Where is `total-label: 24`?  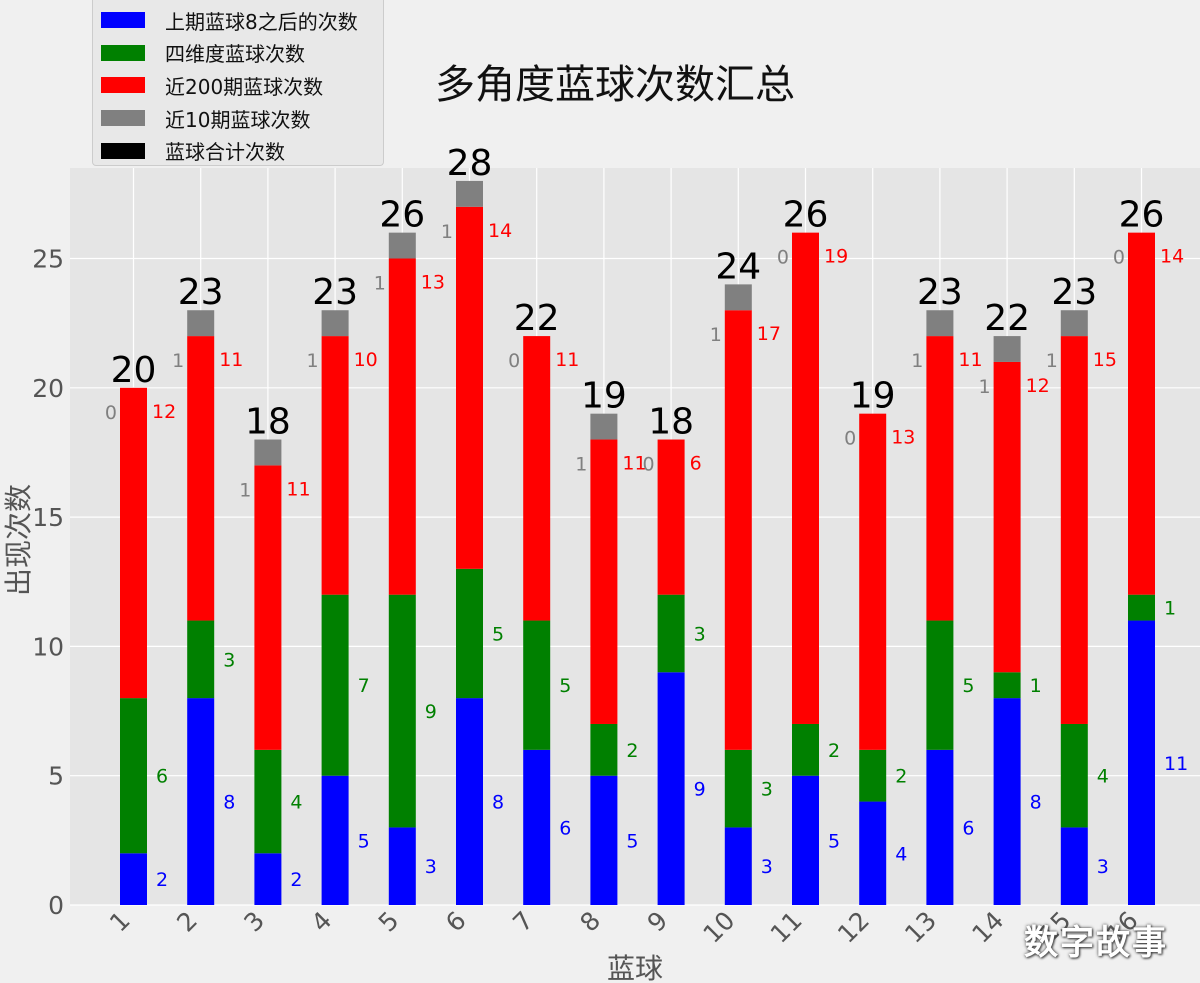
total-label: 24 is located at coordinates (738, 266).